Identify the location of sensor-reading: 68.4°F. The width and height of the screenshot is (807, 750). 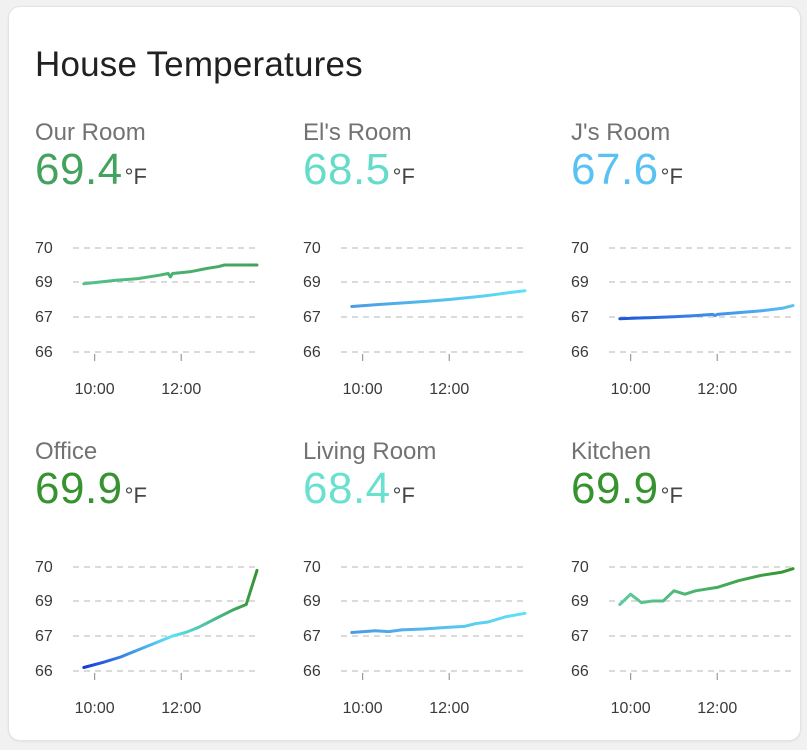
(359, 489).